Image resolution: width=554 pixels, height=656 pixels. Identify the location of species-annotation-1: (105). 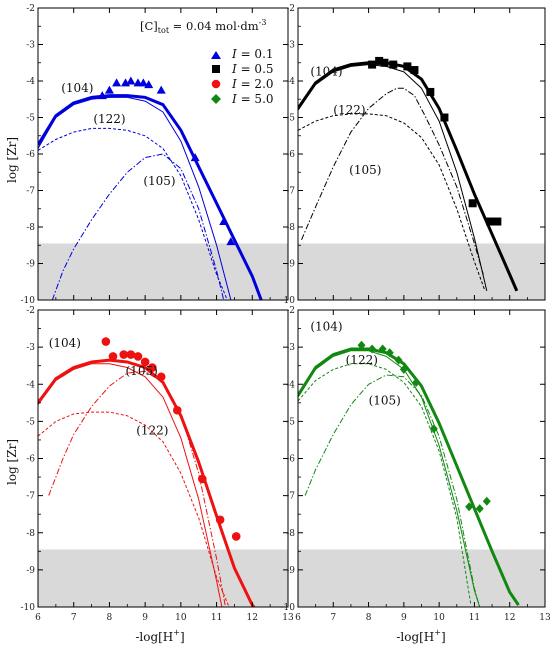
(142, 371).